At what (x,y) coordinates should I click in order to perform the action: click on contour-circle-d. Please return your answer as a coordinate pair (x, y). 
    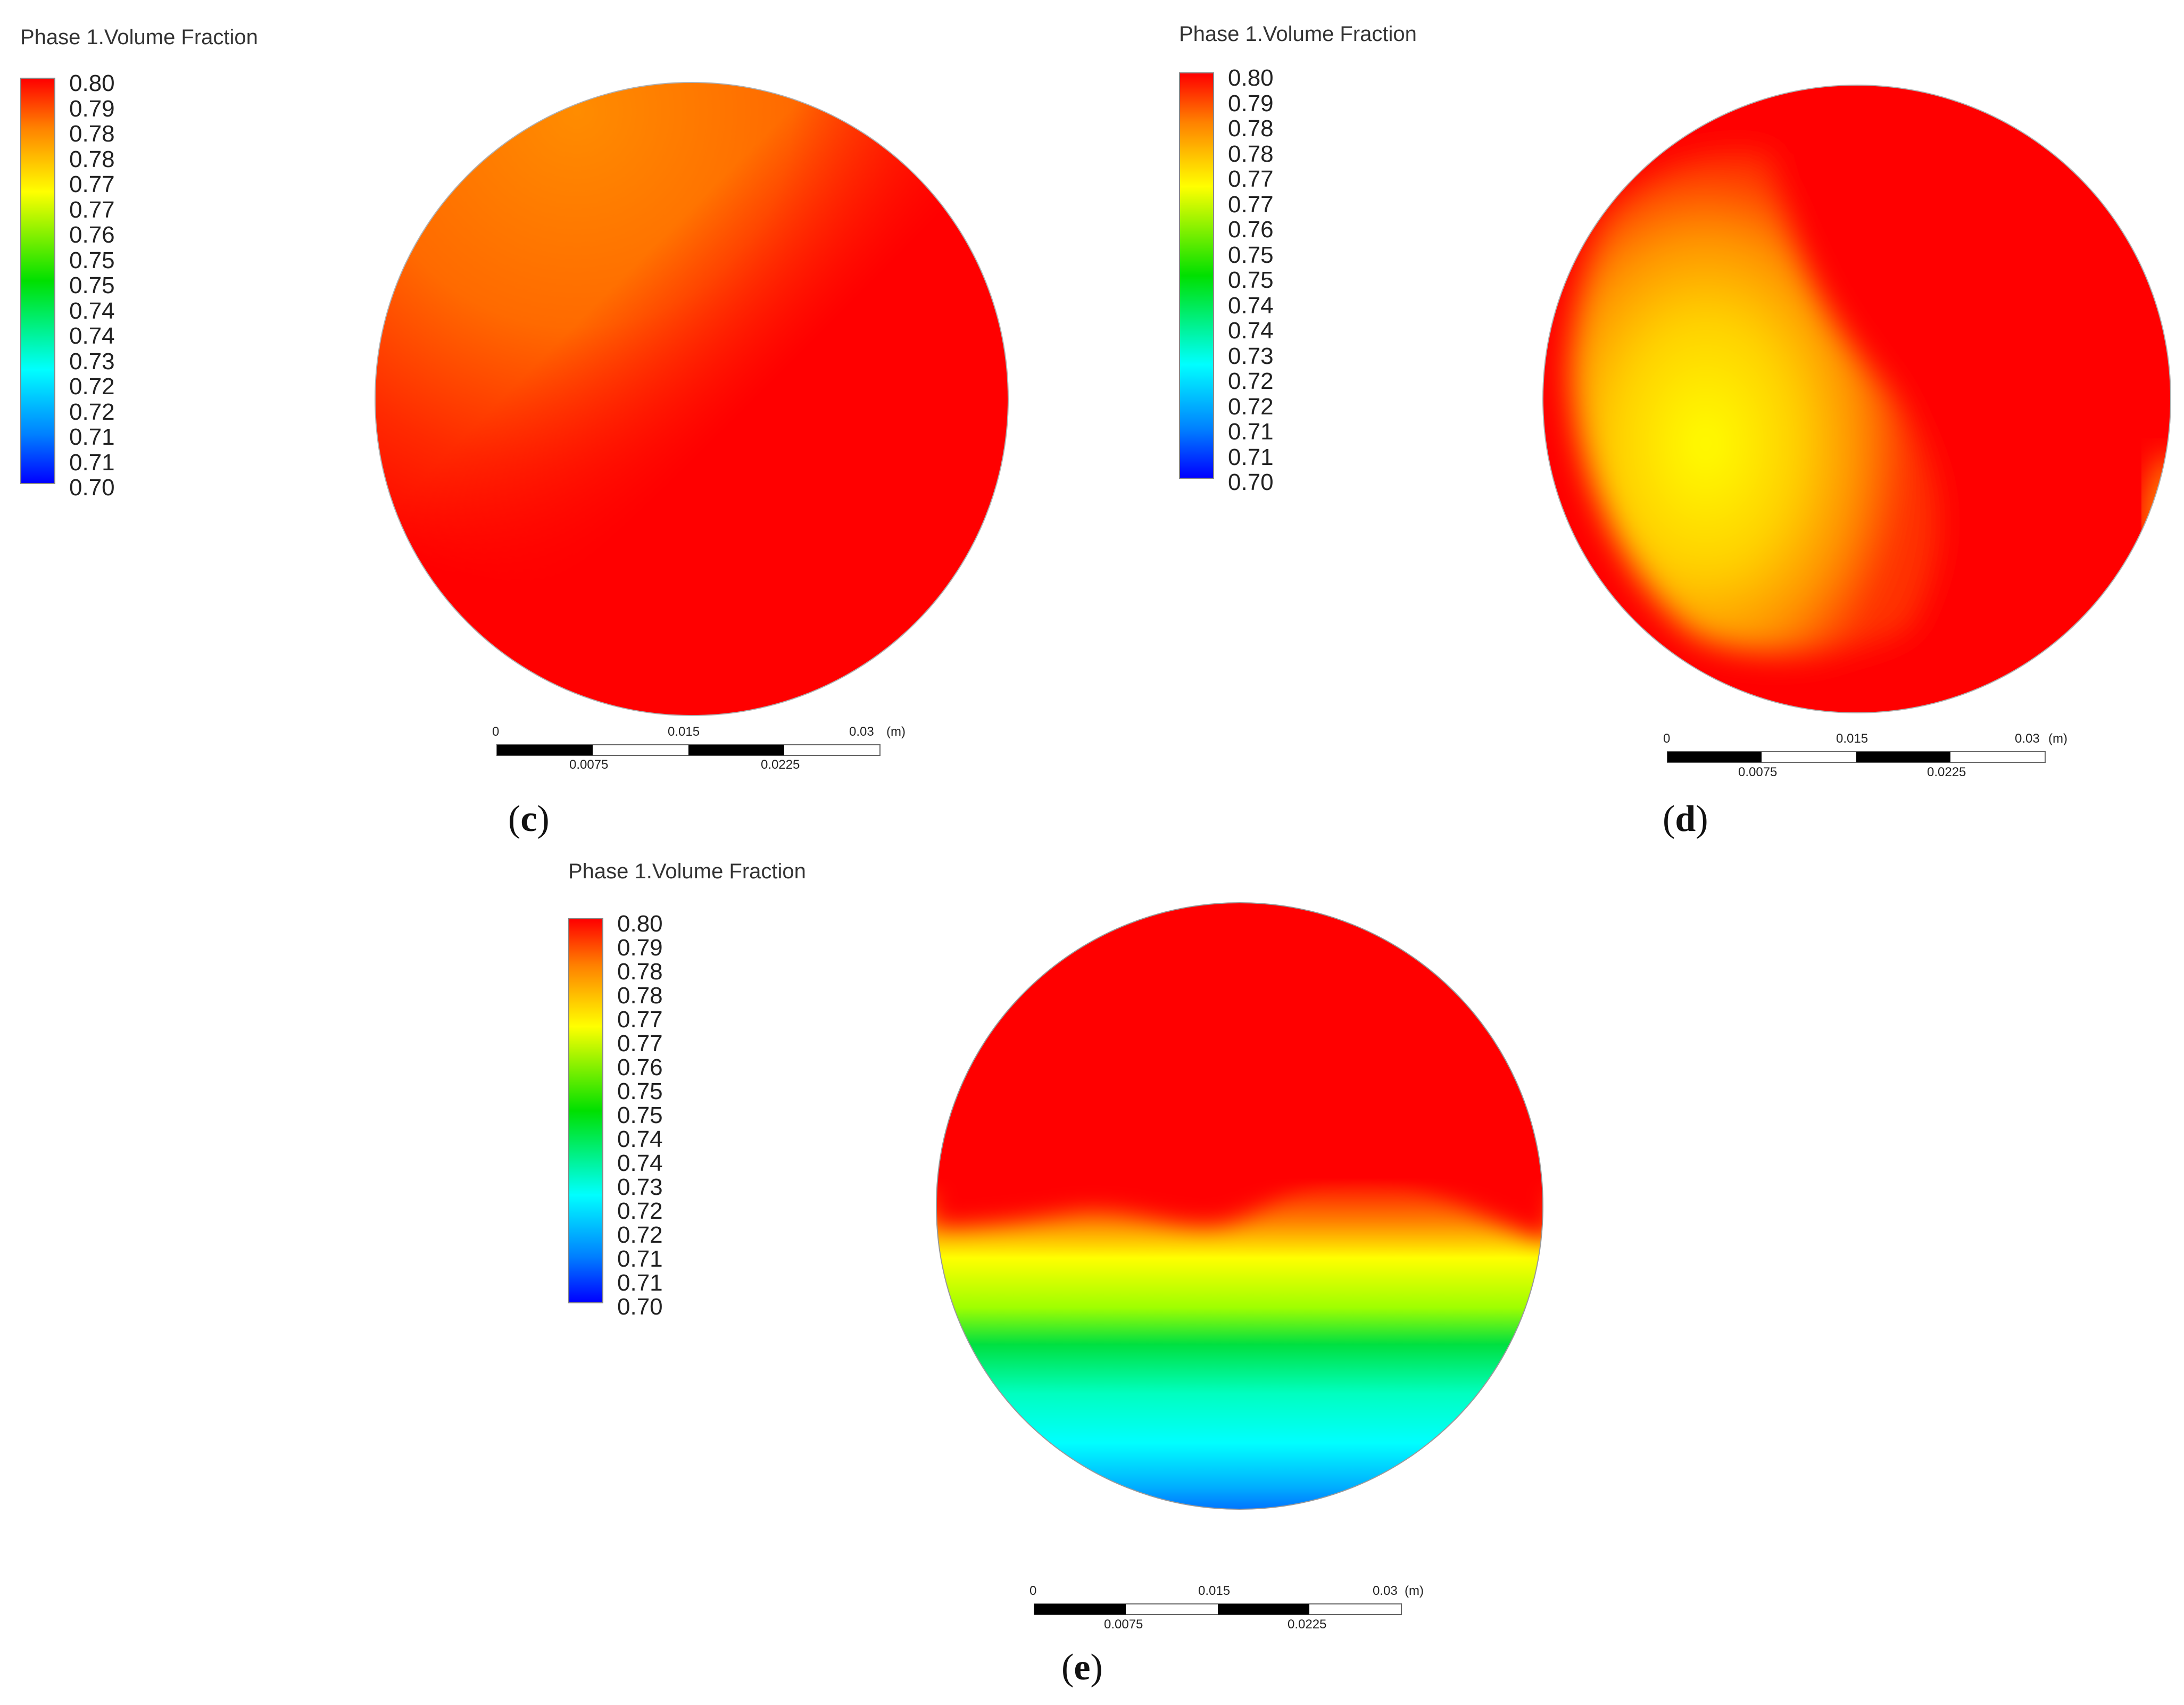
    Looking at the image, I should click on (1857, 399).